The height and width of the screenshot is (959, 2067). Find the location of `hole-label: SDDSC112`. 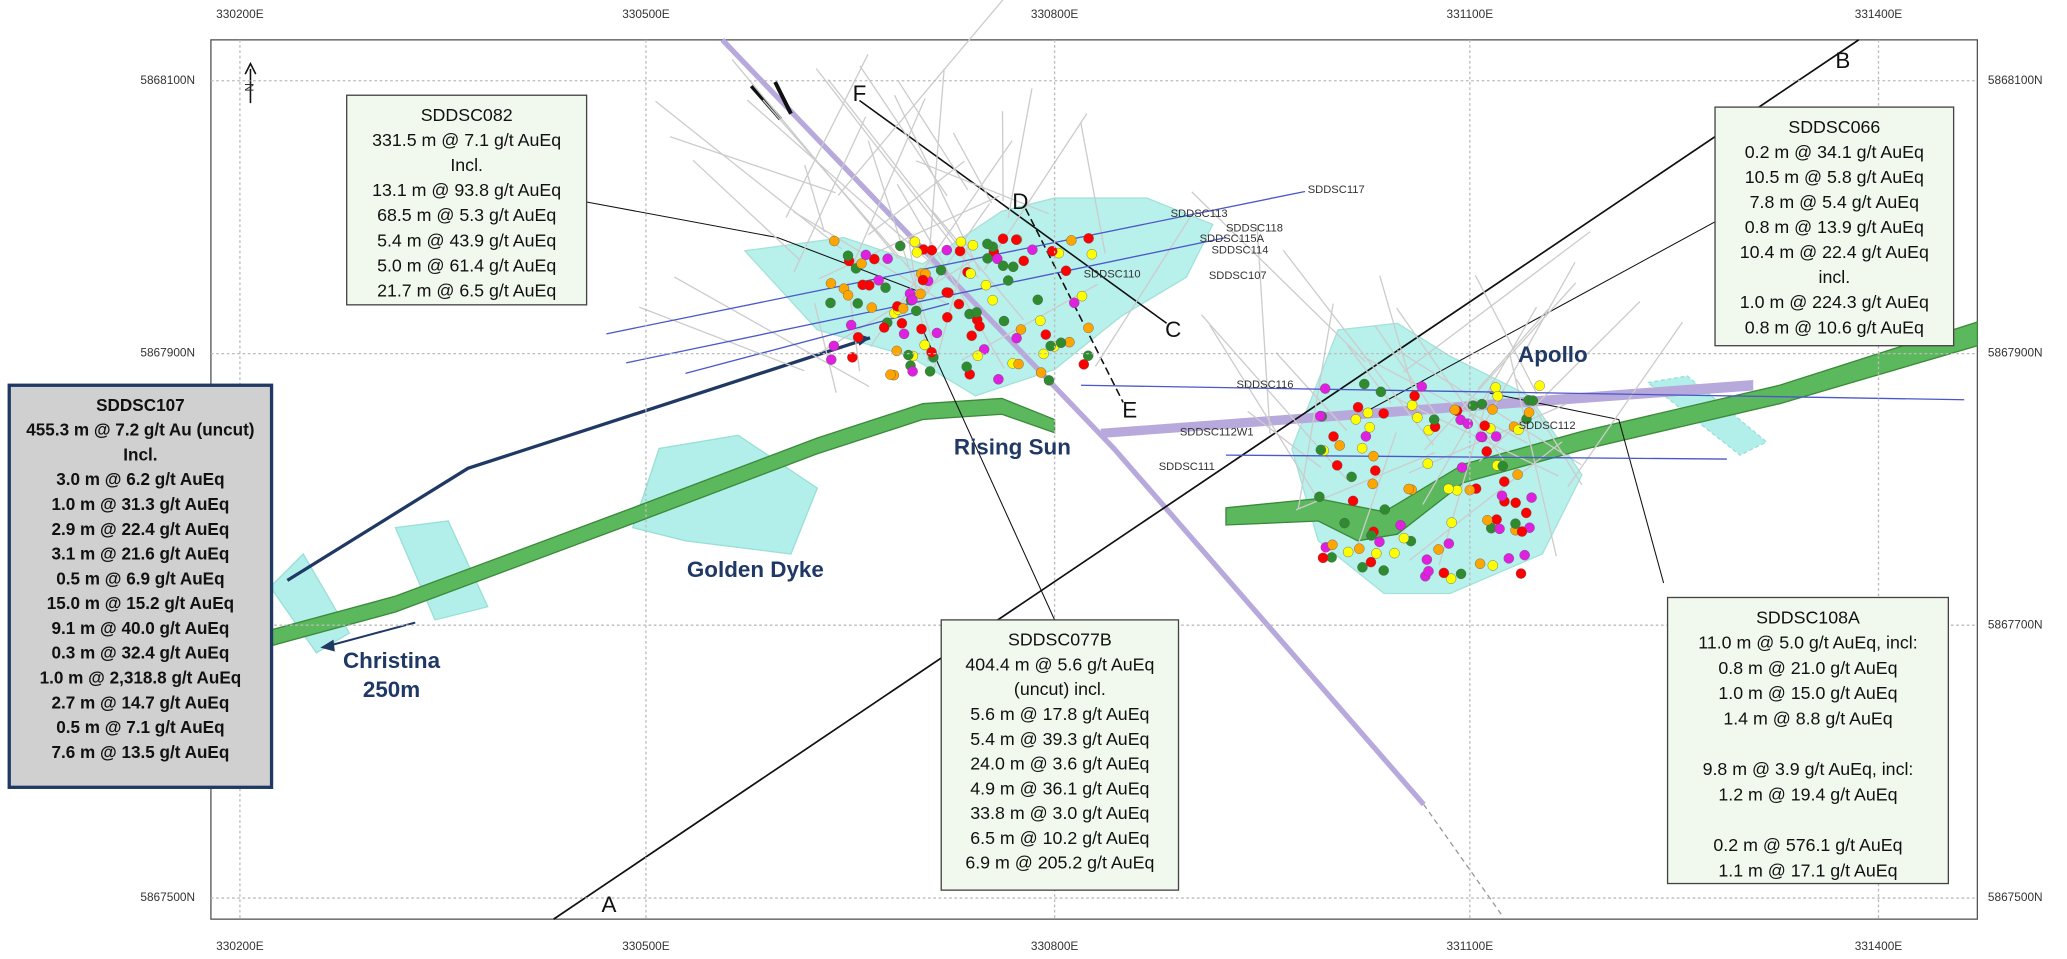

hole-label: SDDSC112 is located at coordinates (1547, 426).